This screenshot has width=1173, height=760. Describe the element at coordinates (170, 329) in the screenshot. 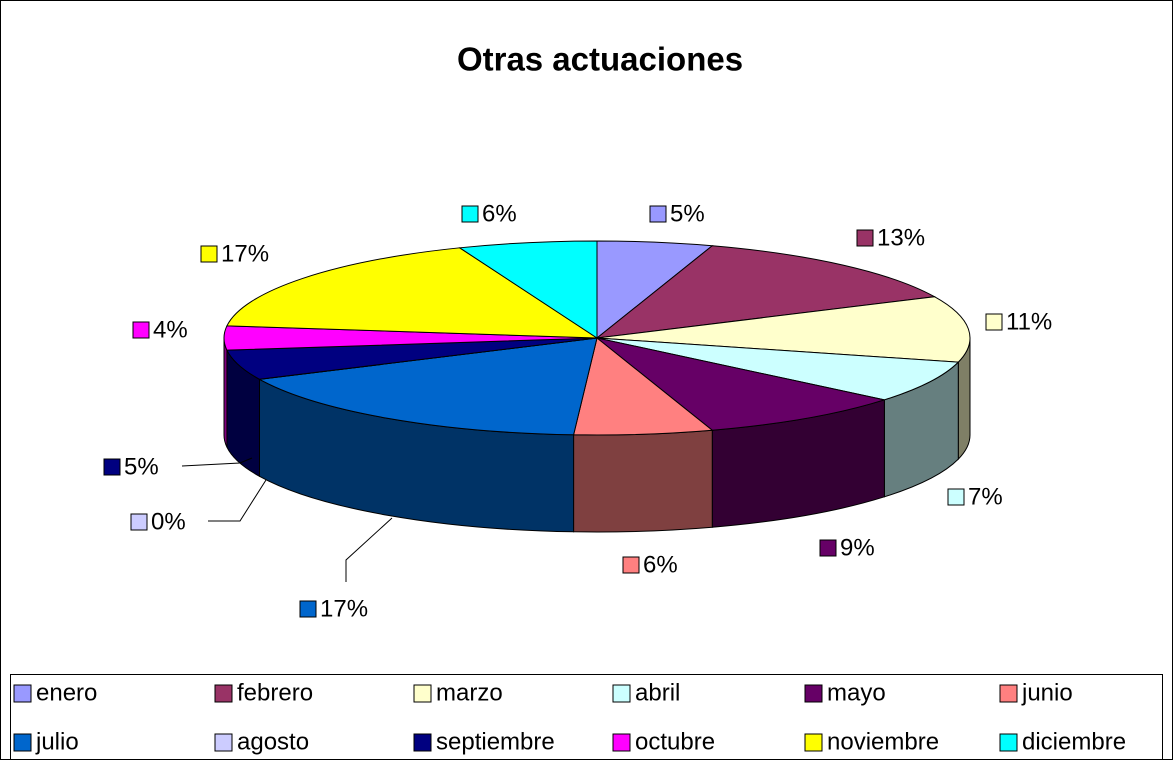

I see `data-label: 4%` at that location.